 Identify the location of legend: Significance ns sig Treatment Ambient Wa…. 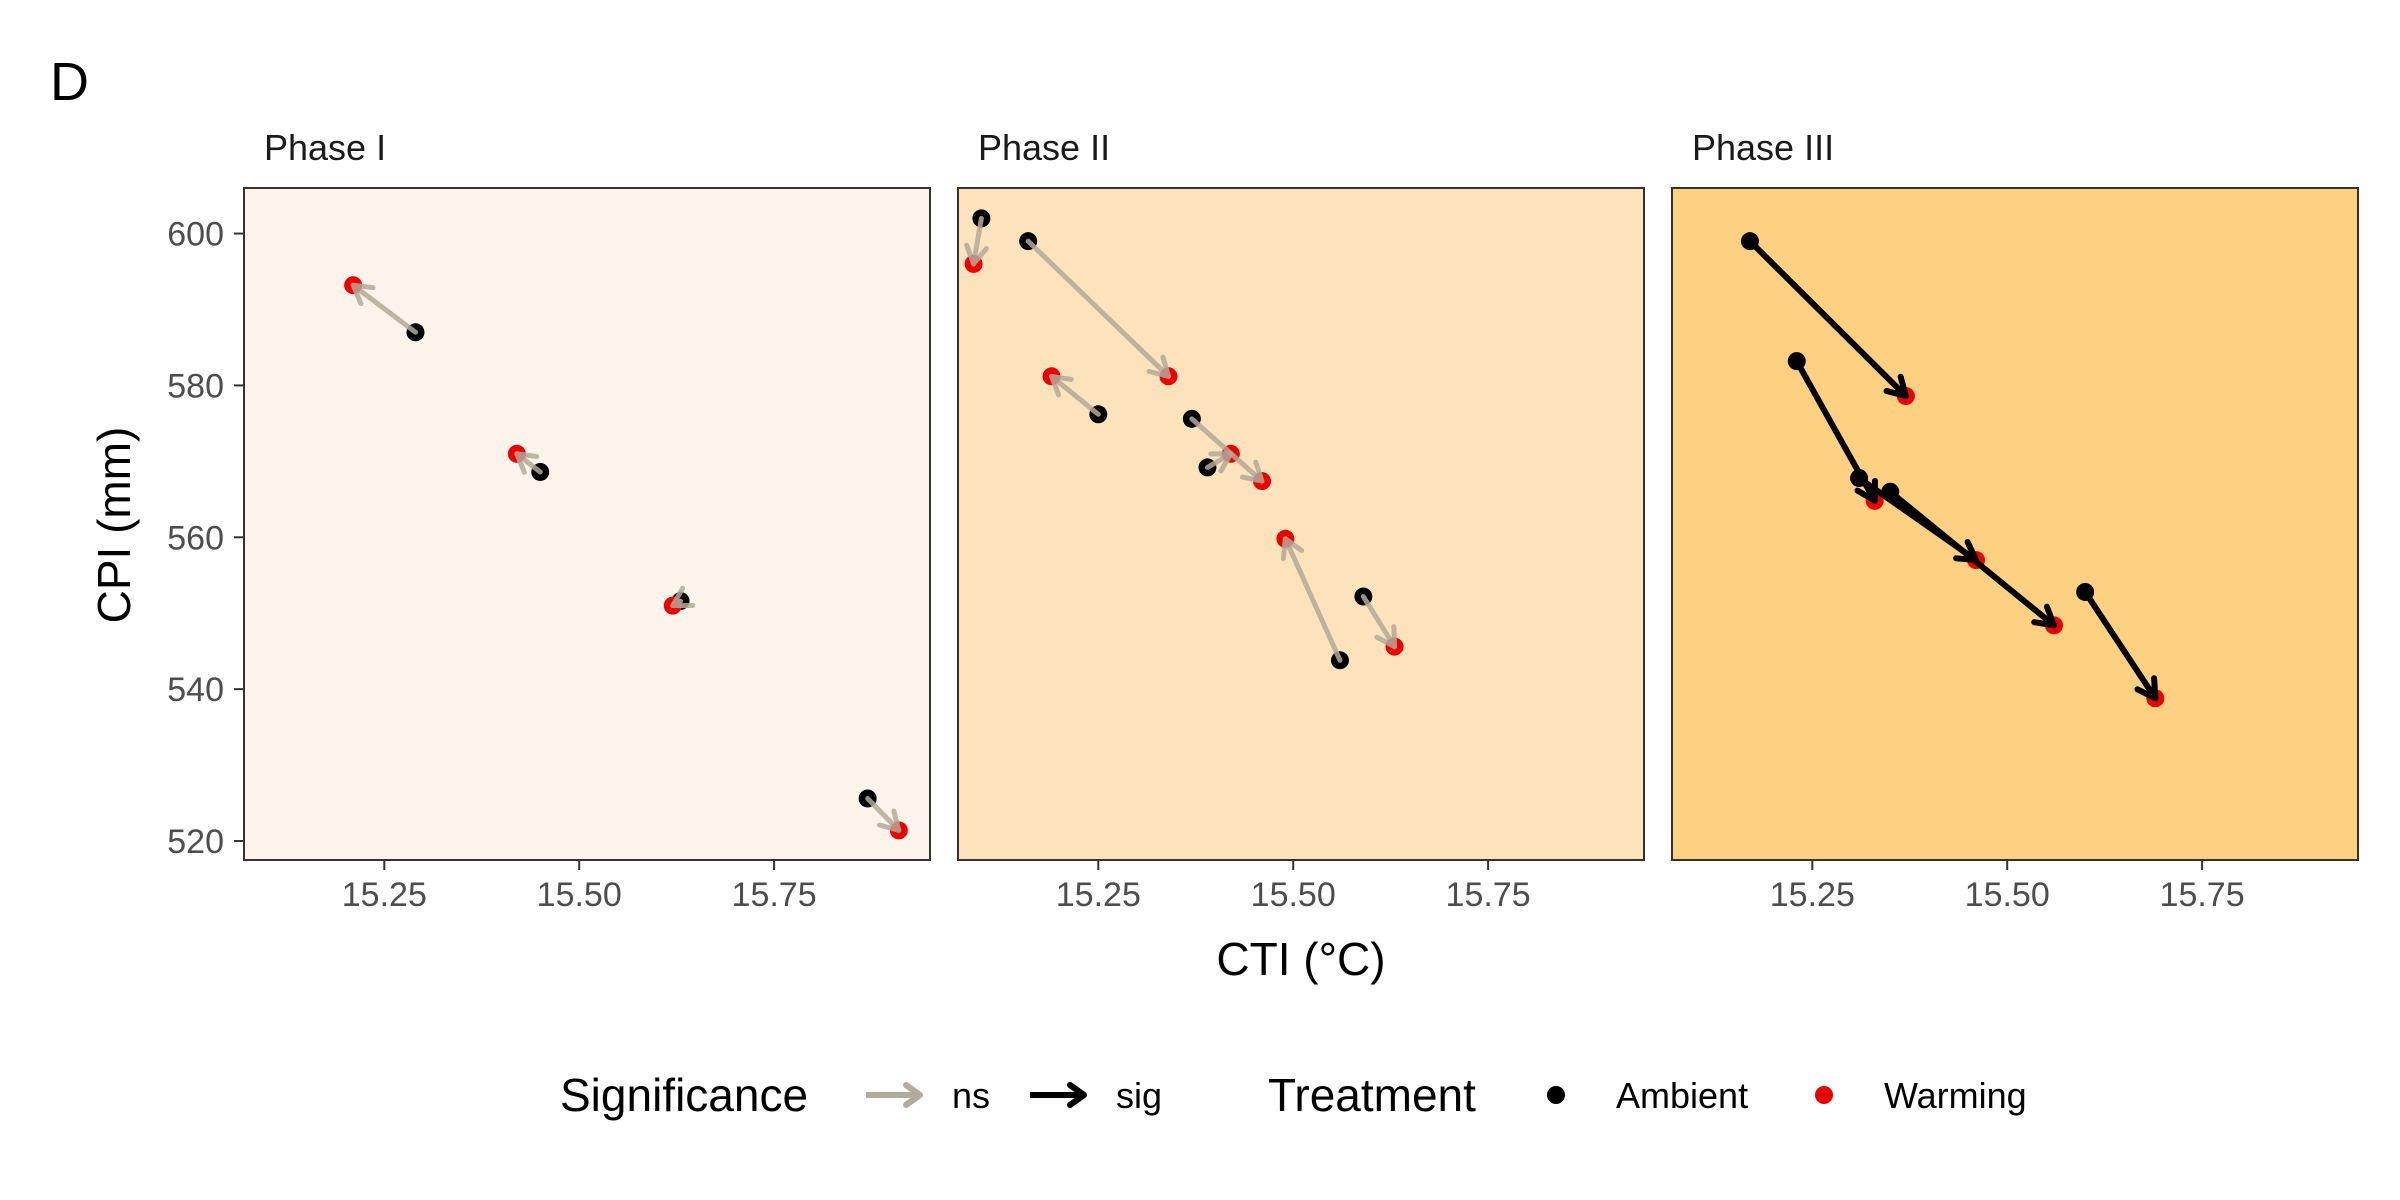
(1293, 1095).